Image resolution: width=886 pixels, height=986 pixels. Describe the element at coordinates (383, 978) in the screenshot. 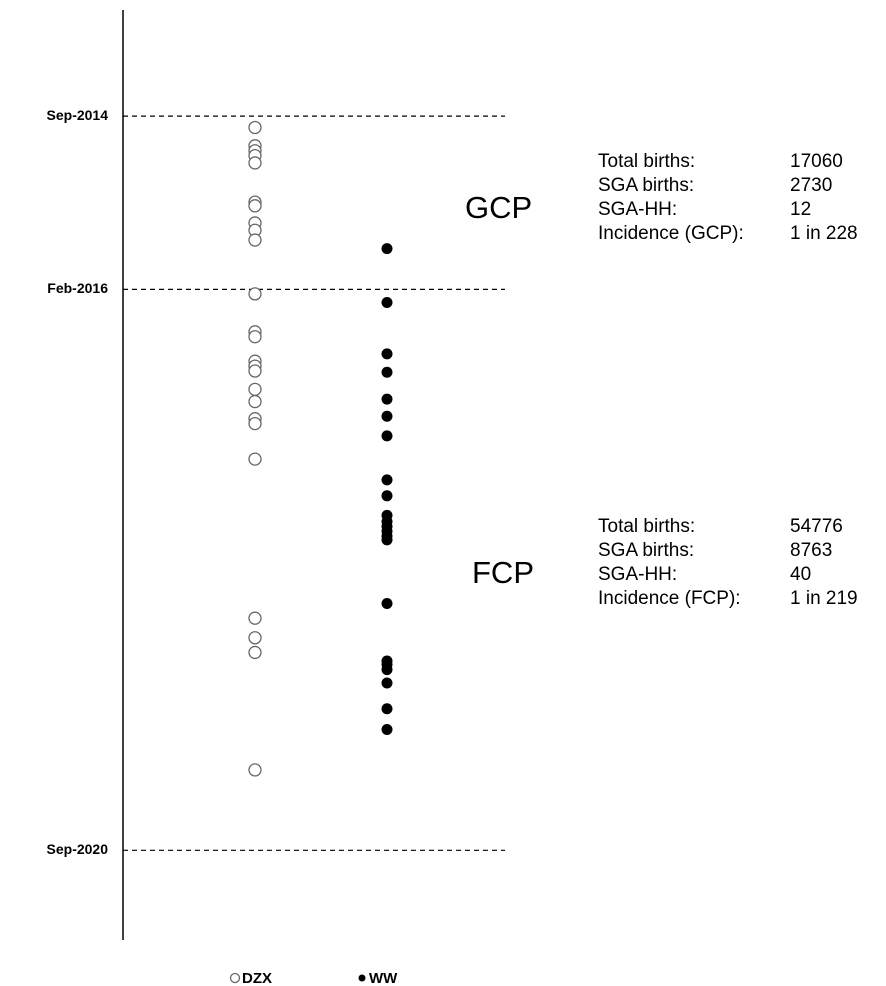

I see `legend-label: WW` at that location.